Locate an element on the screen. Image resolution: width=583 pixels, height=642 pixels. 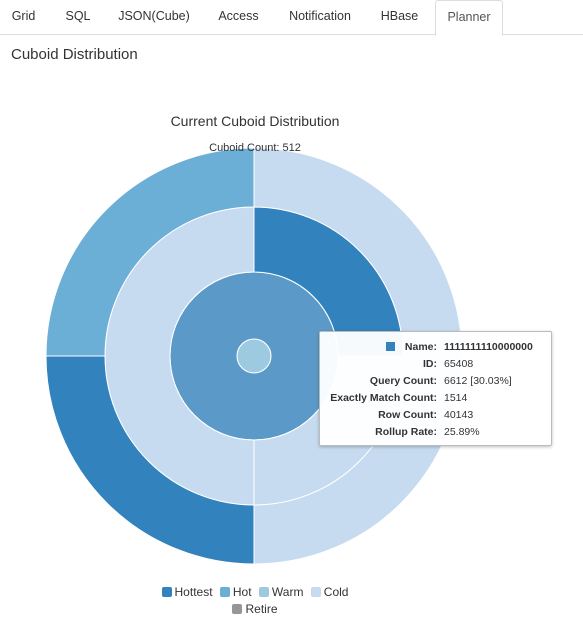
tooltip-key: Row Count: is located at coordinates (407, 415).